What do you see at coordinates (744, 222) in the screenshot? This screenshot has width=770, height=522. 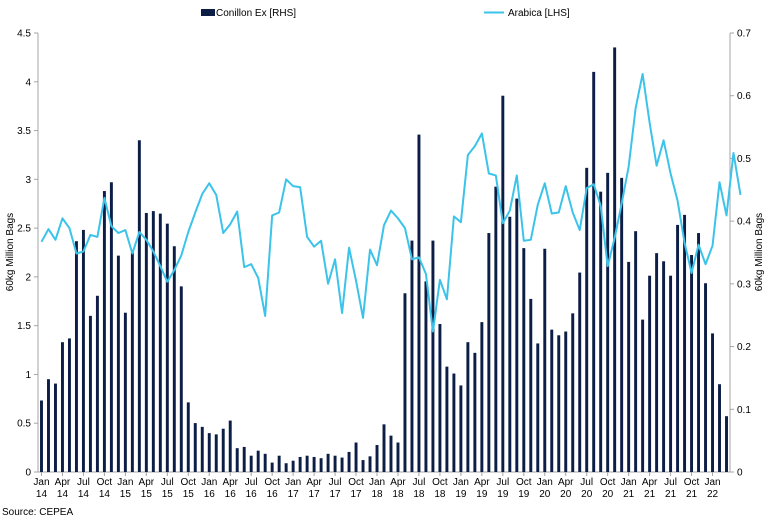 I see `y-right-tick-label: 0.4` at bounding box center [744, 222].